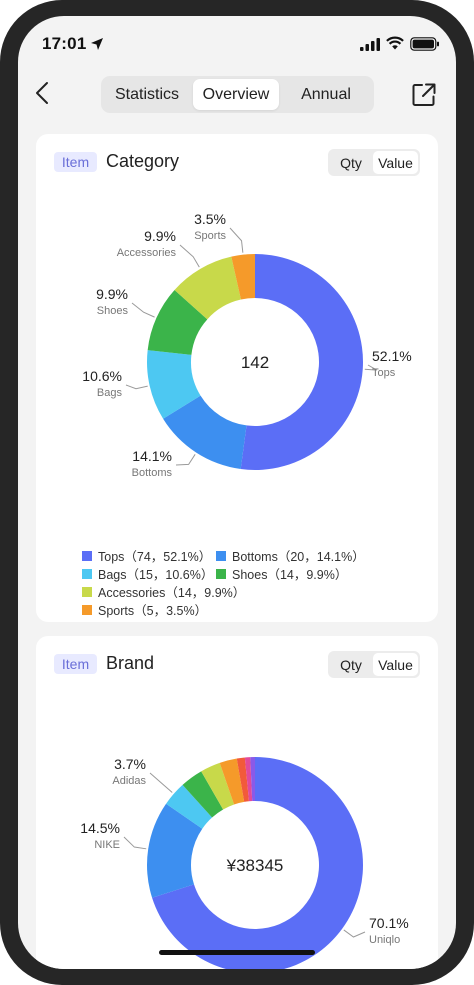  I want to click on slice-percent-label: 14.1%, so click(152, 456).